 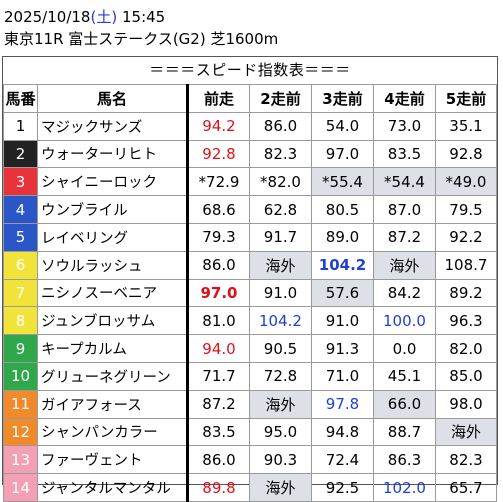 I want to click on table-header-row: 馬番 馬名 前走 2走前 3走前 4走前 5走前, so click(x=250, y=98).